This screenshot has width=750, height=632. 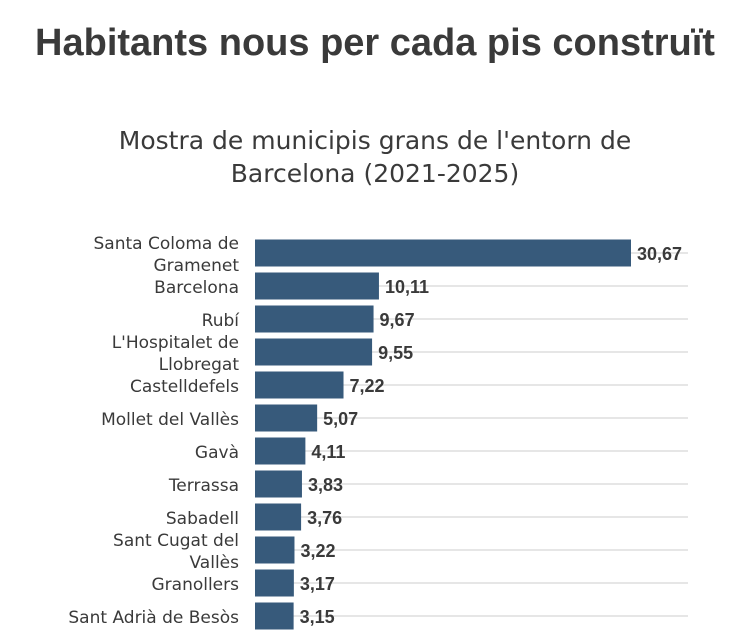 I want to click on category-label: Terrassa, so click(x=203, y=486).